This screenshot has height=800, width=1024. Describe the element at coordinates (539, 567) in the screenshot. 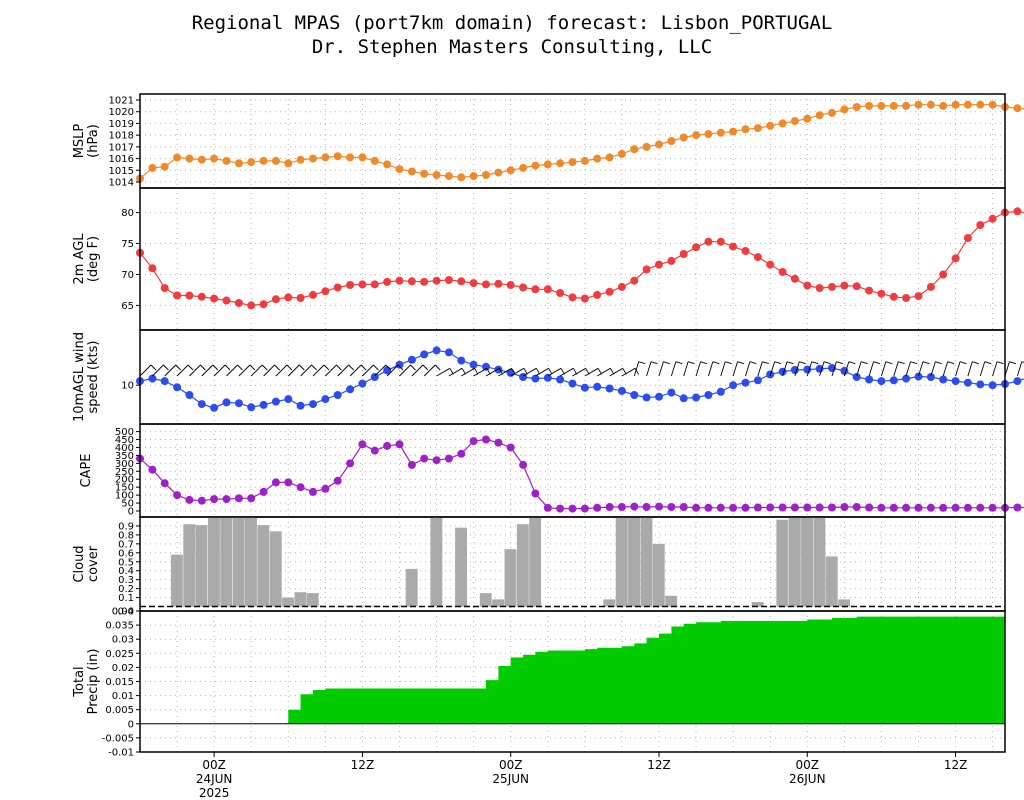

I see `cloud-panel: 0.10.20.30.40.50.60.70.80.9 0-0 Cloud cover` at that location.